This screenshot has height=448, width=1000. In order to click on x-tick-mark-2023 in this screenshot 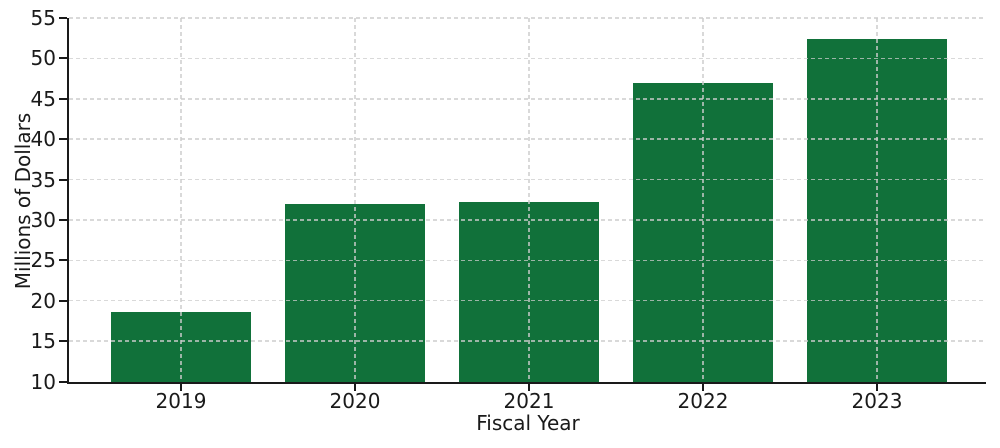, I will do `click(877, 387)`.